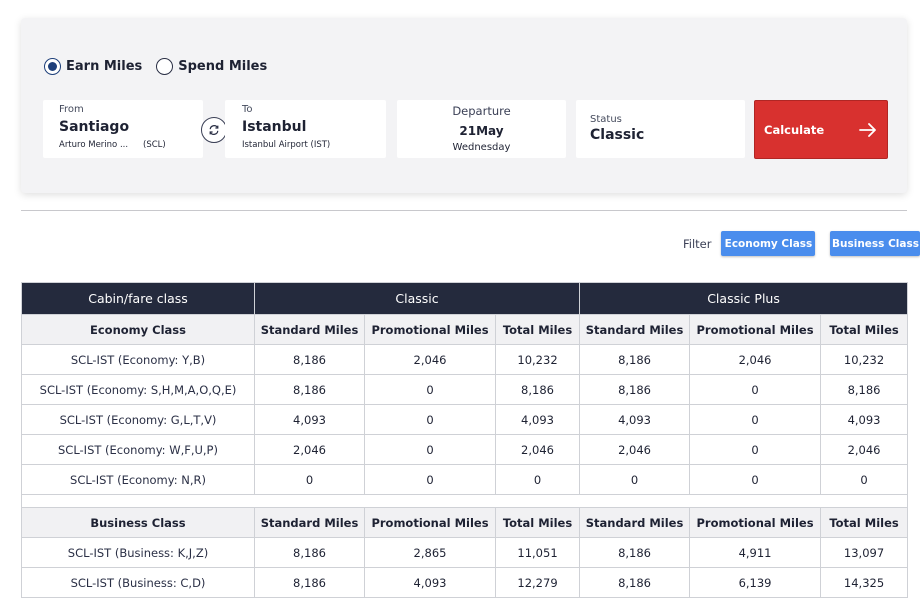 The image size is (920, 610). Describe the element at coordinates (537, 582) in the screenshot. I see `miles-cell: 12,279` at that location.